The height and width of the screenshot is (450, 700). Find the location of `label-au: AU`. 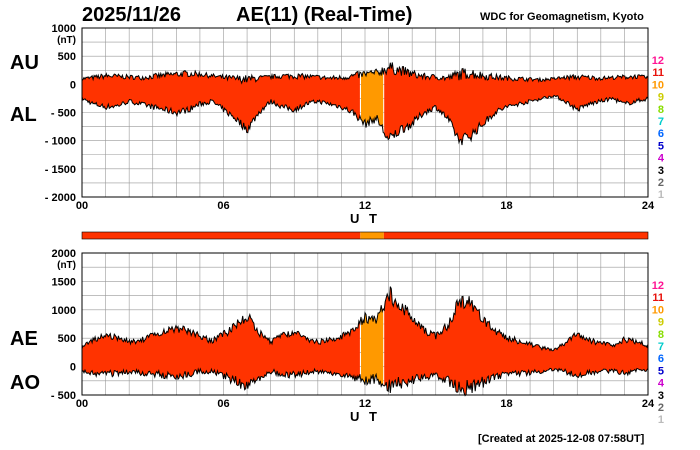

label-au: AU is located at coordinates (24, 63).